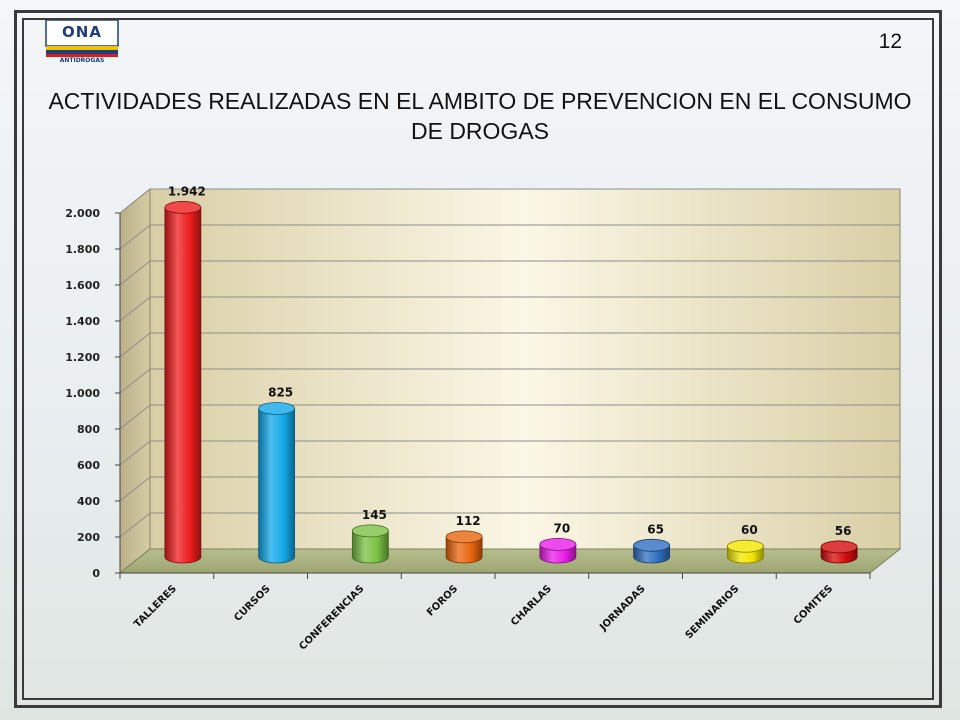 This screenshot has height=720, width=960. What do you see at coordinates (562, 528) in the screenshot?
I see `data-label: 70` at bounding box center [562, 528].